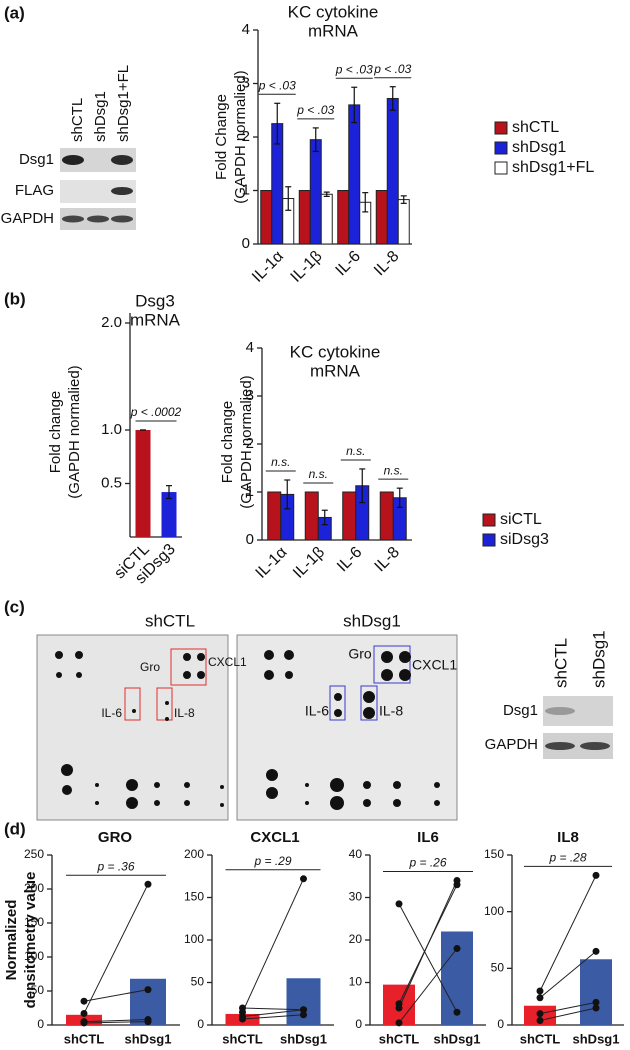  What do you see at coordinates (272, 861) in the screenshot?
I see `significance-label: p = .29` at bounding box center [272, 861].